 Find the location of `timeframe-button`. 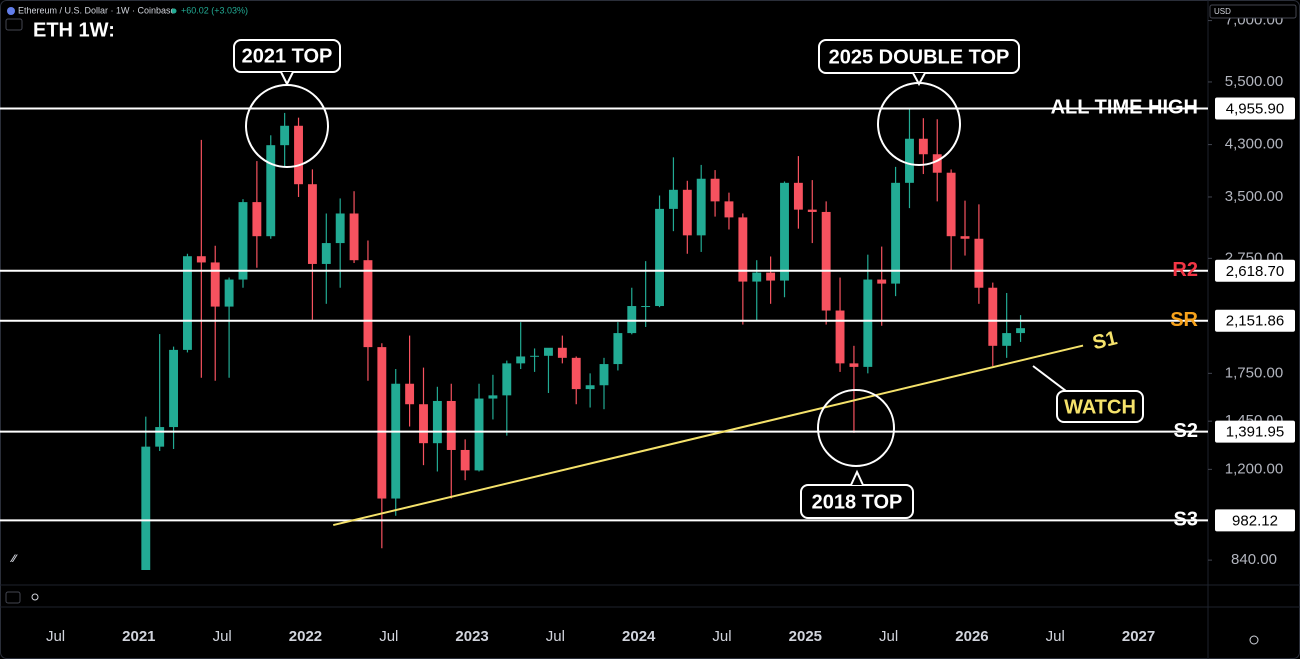

timeframe-button is located at coordinates (13, 597).